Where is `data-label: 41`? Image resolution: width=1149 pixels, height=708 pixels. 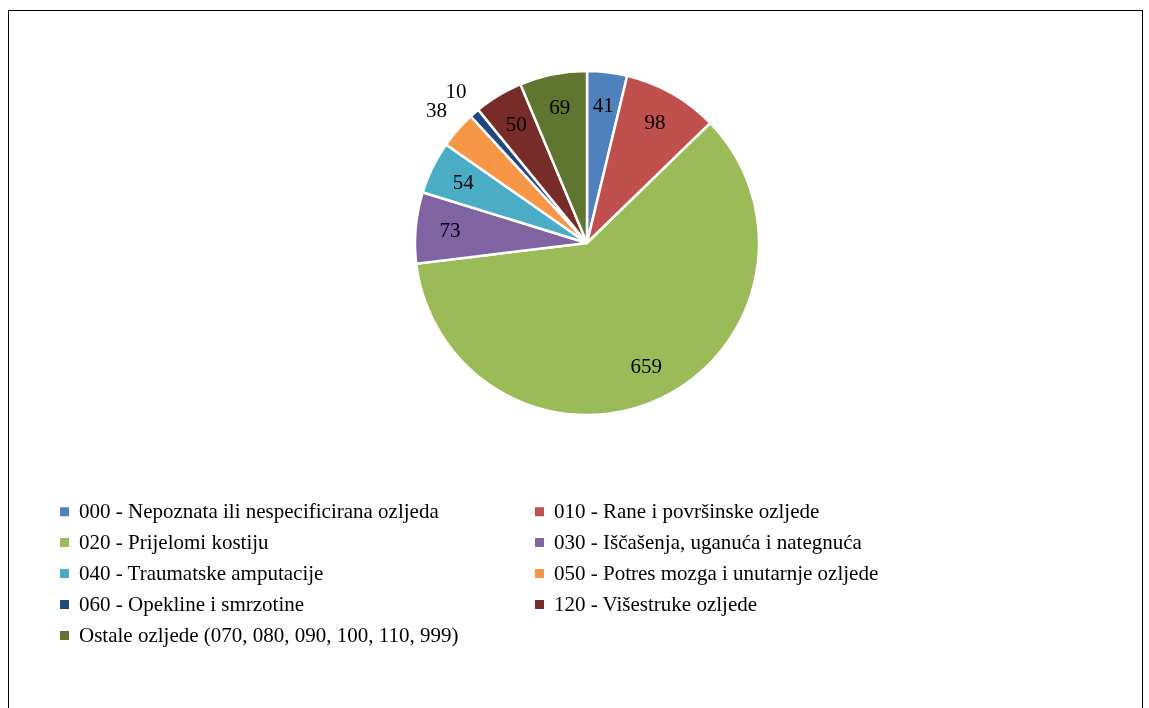 data-label: 41 is located at coordinates (603, 105).